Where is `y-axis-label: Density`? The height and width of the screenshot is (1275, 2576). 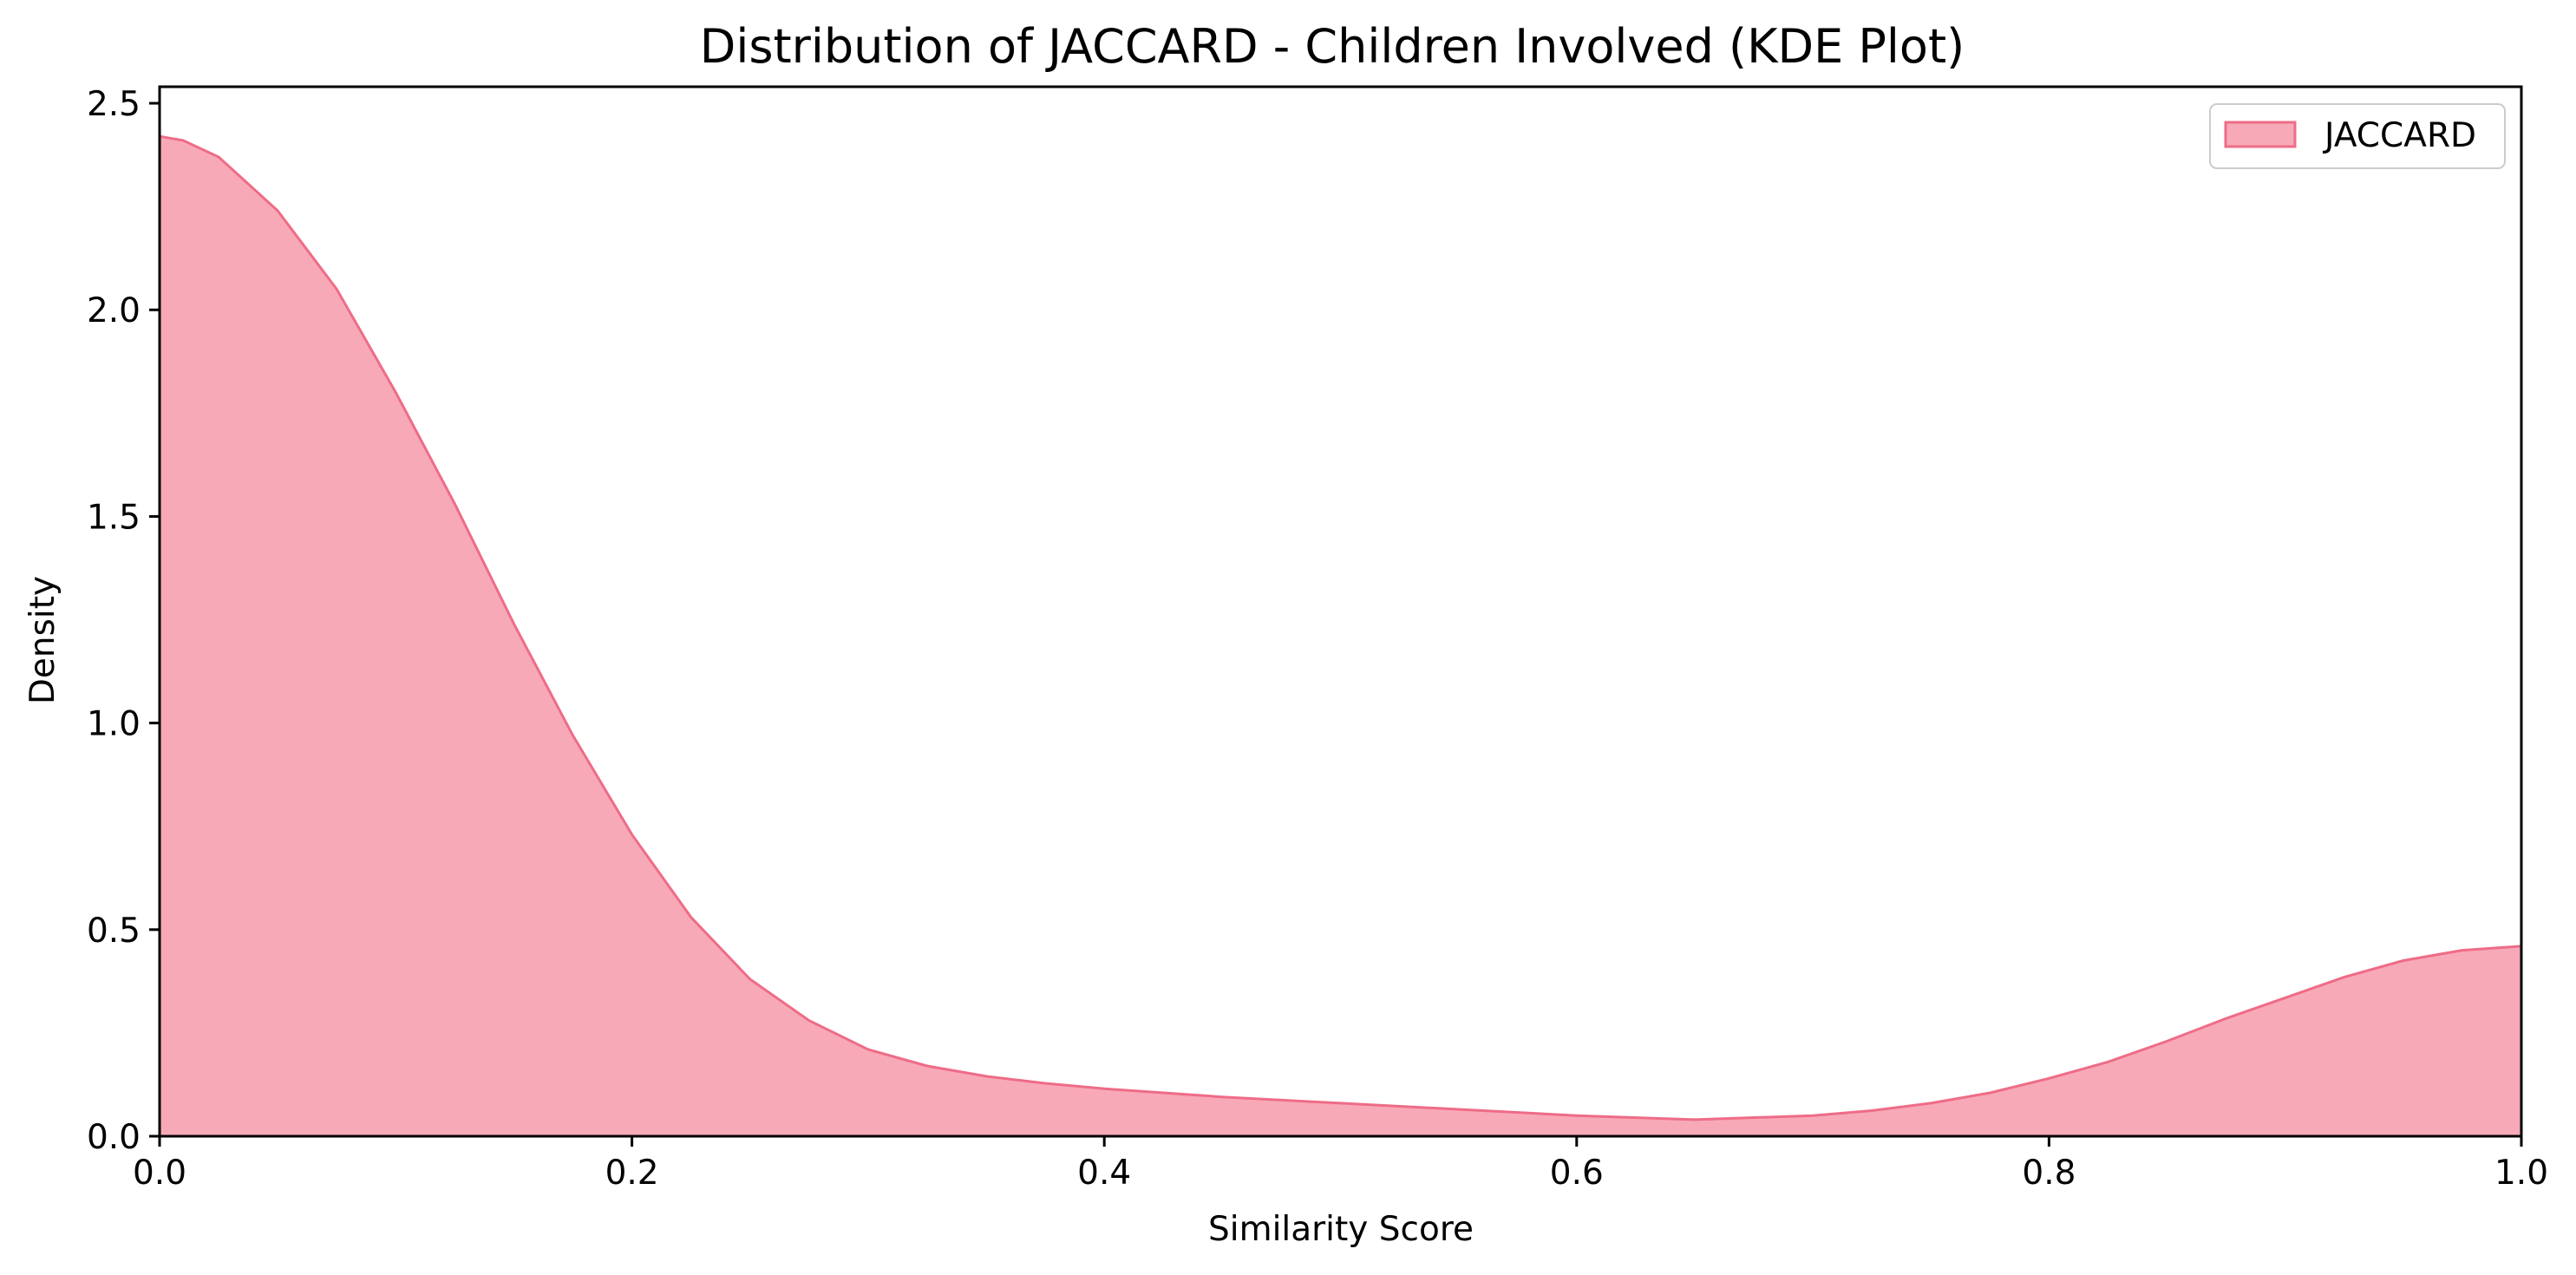 y-axis-label: Density is located at coordinates (42, 640).